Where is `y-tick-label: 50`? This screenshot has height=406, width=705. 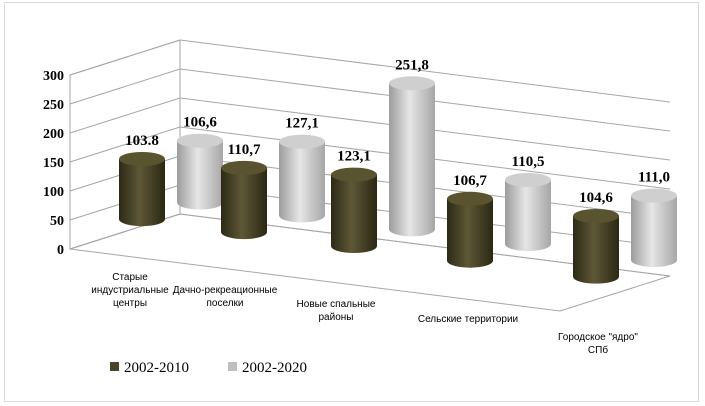
y-tick-label: 50 is located at coordinates (57, 221).